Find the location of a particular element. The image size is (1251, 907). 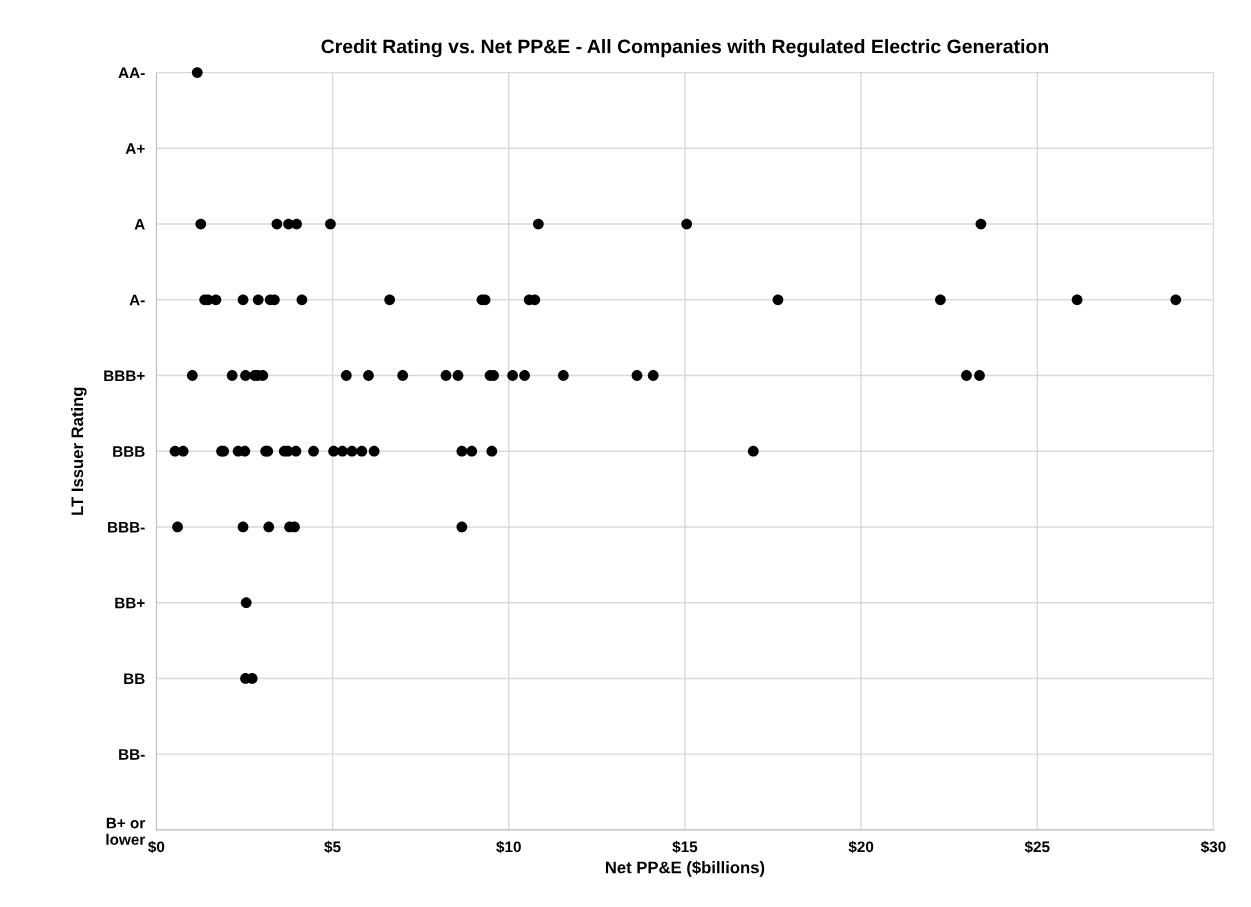

y-tick-label: A is located at coordinates (139, 224).